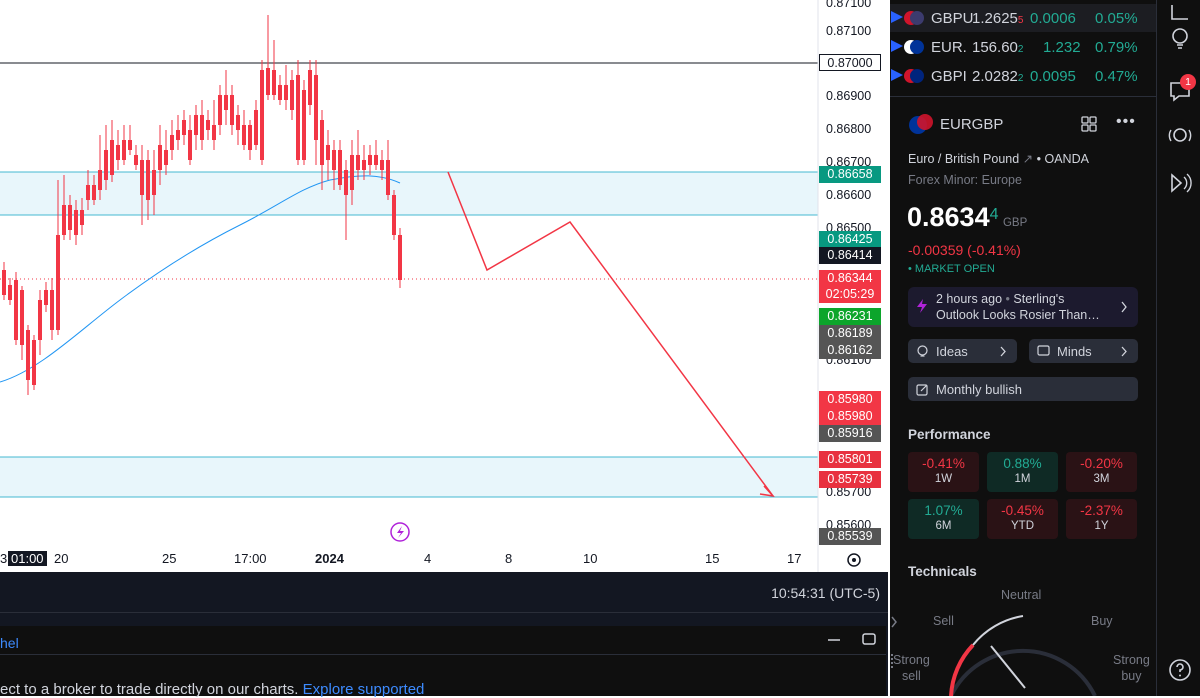 The image size is (1200, 698). What do you see at coordinates (850, 316) in the screenshot?
I see `price-badge: 0.86231` at bounding box center [850, 316].